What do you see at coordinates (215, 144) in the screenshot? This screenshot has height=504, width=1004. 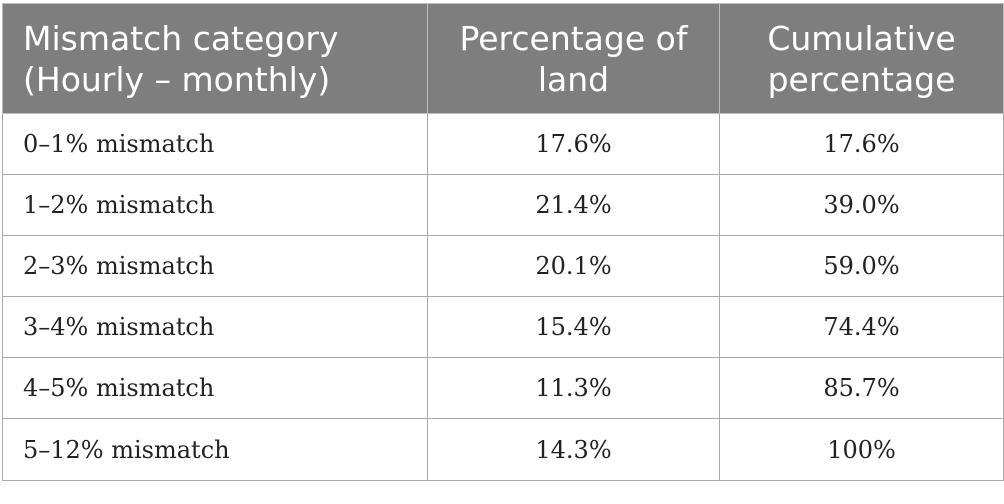 I see `cell-category: 0–1% mismatch` at bounding box center [215, 144].